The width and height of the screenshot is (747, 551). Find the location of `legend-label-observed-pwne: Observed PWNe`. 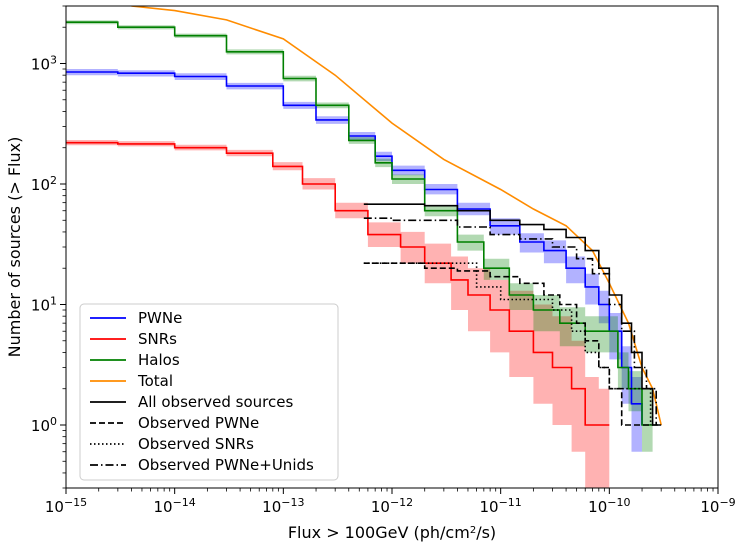

legend-label-observed-pwne: Observed PWNe is located at coordinates (198, 423).